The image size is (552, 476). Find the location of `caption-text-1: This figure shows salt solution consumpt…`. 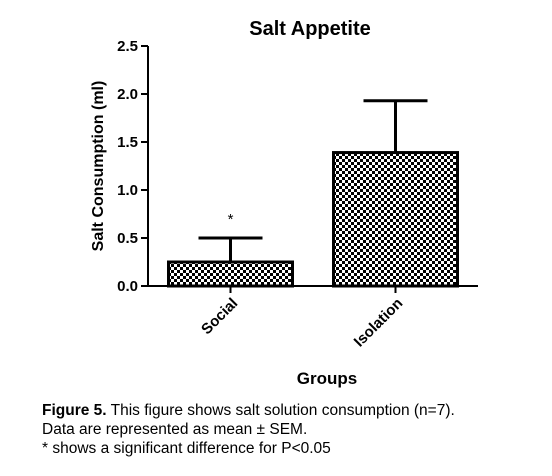

caption-text-1: This figure shows salt solution consumpt… is located at coordinates (280, 410).